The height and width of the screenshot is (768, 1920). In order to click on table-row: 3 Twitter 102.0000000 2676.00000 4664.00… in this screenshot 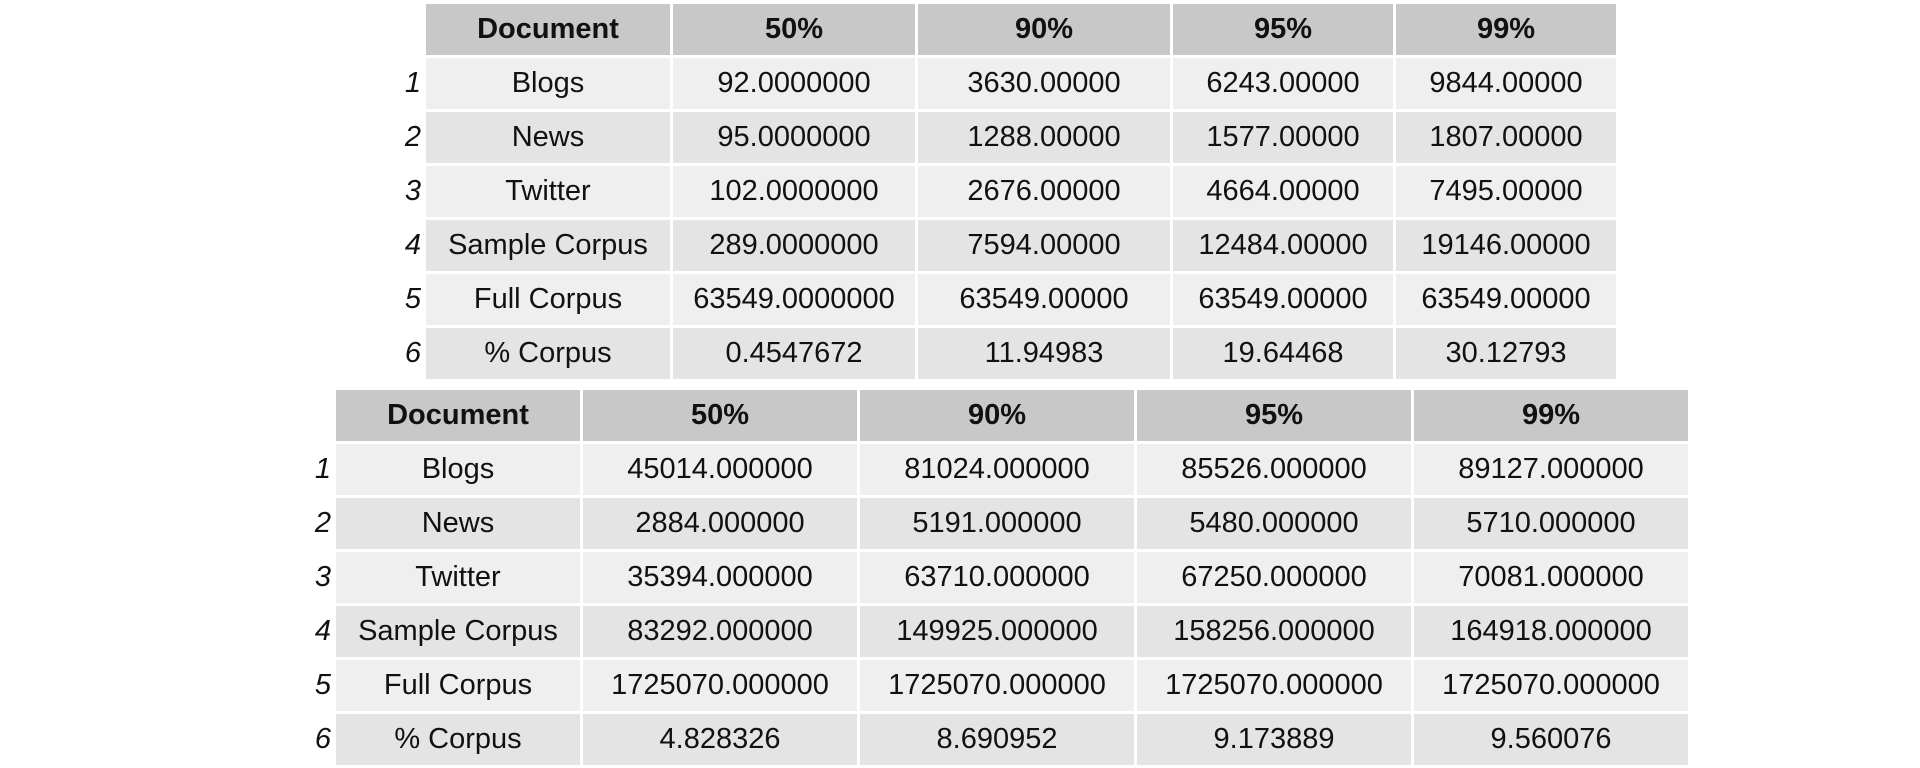, I will do `click(996, 191)`.